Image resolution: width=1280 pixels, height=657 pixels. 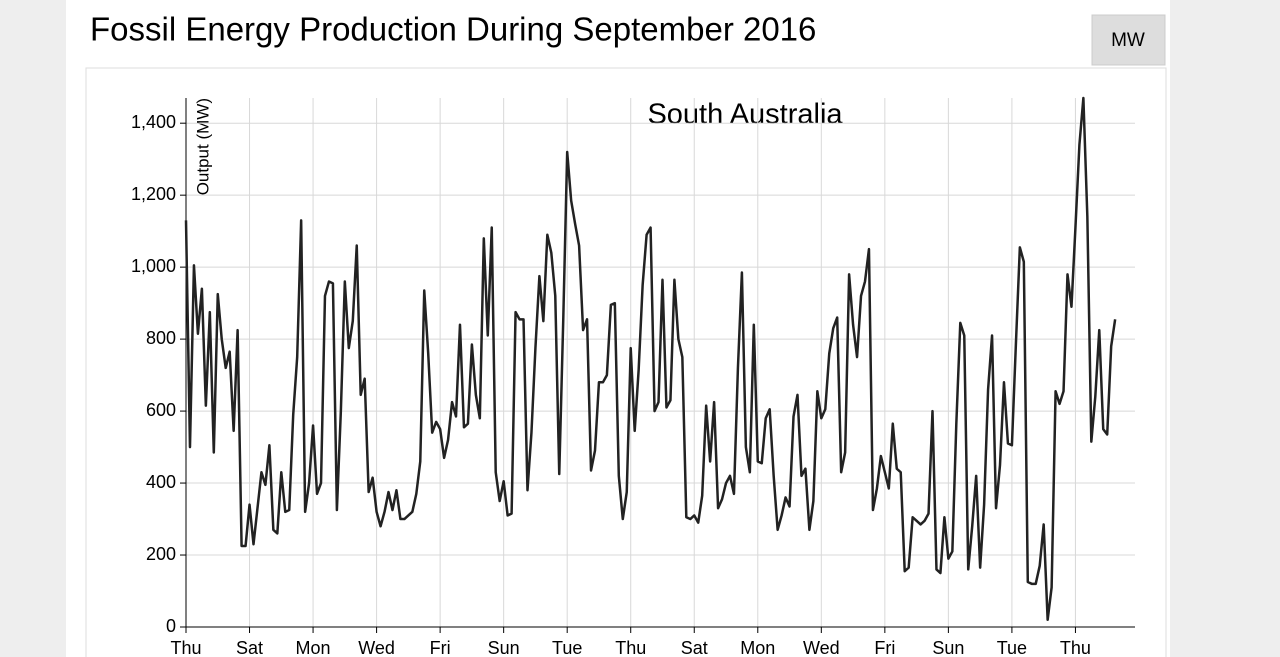 I want to click on unit-button, so click(x=1128, y=40).